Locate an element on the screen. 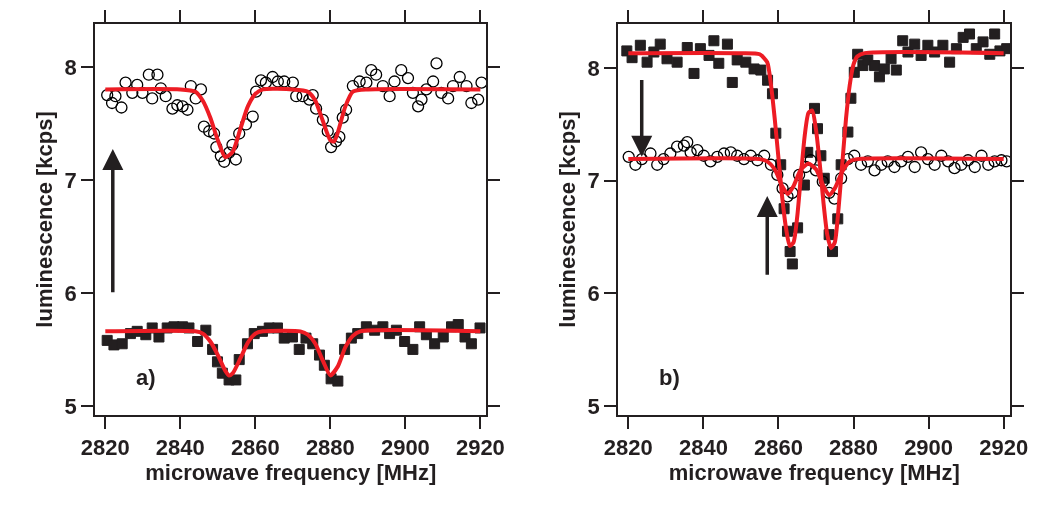  annotation: b) is located at coordinates (669, 377).